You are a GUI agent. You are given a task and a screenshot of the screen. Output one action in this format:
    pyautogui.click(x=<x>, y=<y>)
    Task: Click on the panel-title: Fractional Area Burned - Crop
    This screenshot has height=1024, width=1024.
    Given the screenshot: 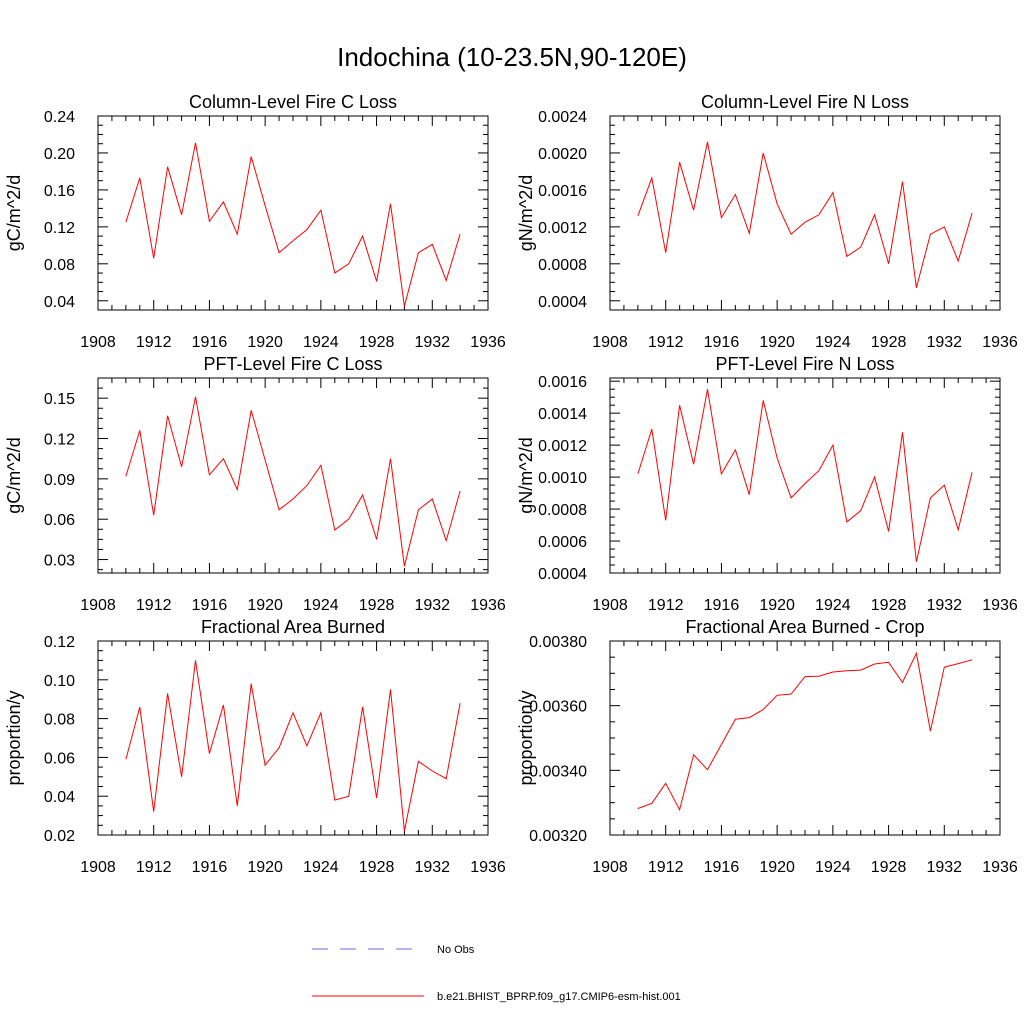 What is the action you would take?
    pyautogui.click(x=804, y=627)
    